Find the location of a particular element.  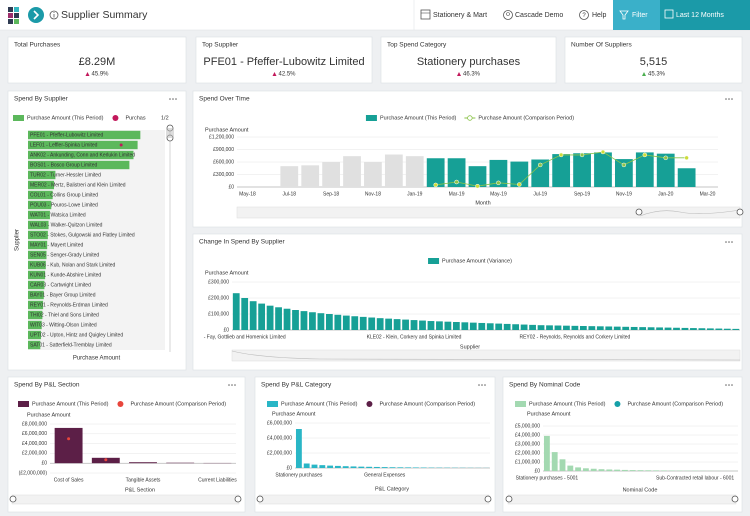

x-axis-title: Supplier is located at coordinates (470, 347).